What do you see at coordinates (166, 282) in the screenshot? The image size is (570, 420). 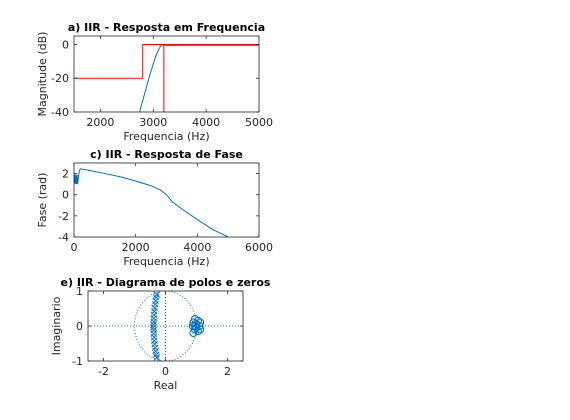 I see `chart-3-title: e) IIR - Diagrama de polos e zeros` at bounding box center [166, 282].